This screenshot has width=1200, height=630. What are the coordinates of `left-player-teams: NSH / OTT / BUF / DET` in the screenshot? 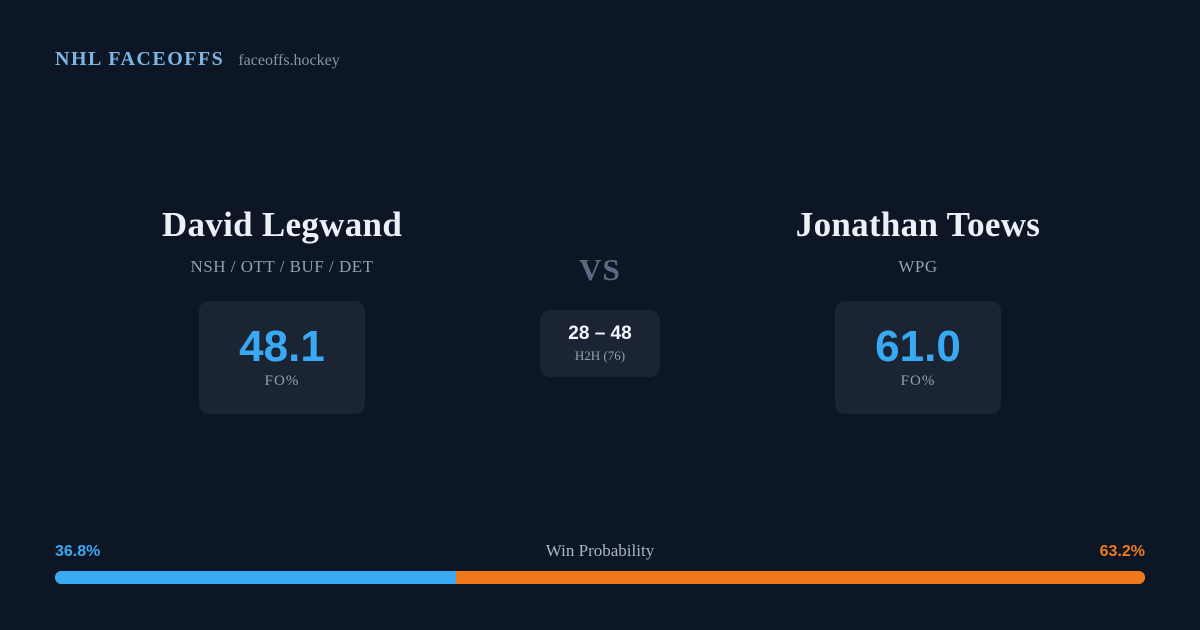 It's located at (282, 266).